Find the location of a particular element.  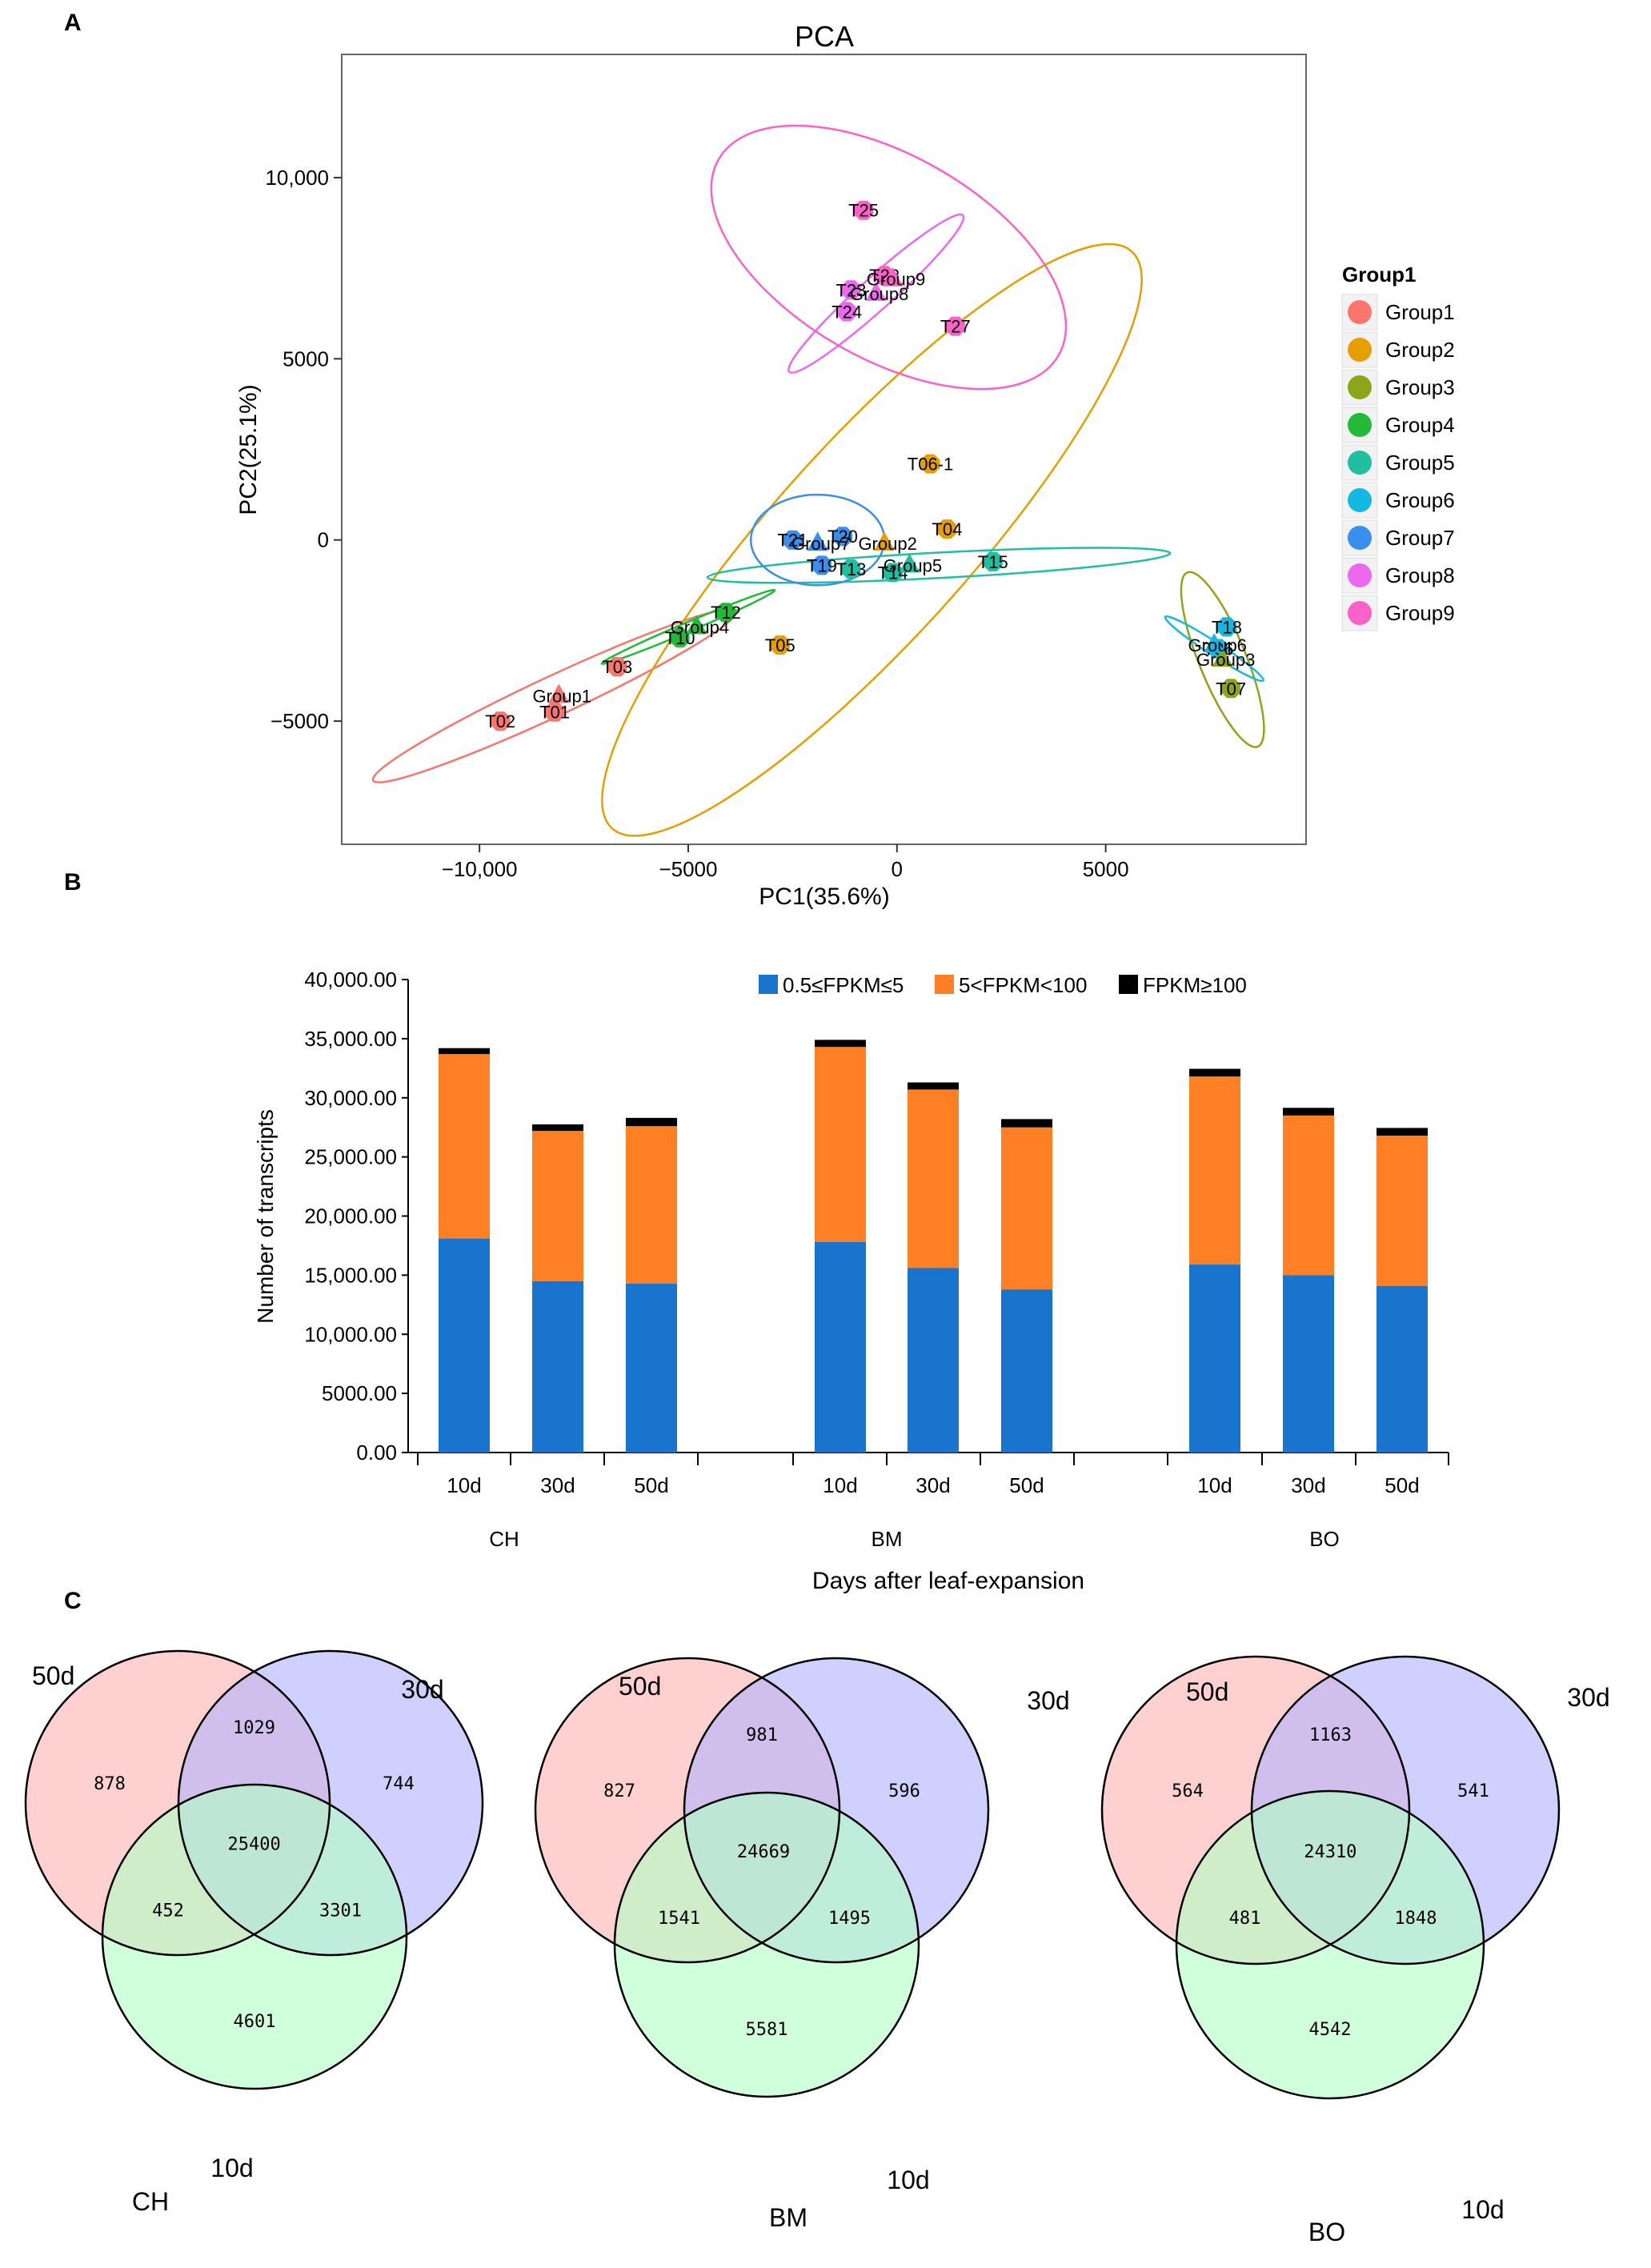

venn-count-only30: 596 is located at coordinates (904, 1791).